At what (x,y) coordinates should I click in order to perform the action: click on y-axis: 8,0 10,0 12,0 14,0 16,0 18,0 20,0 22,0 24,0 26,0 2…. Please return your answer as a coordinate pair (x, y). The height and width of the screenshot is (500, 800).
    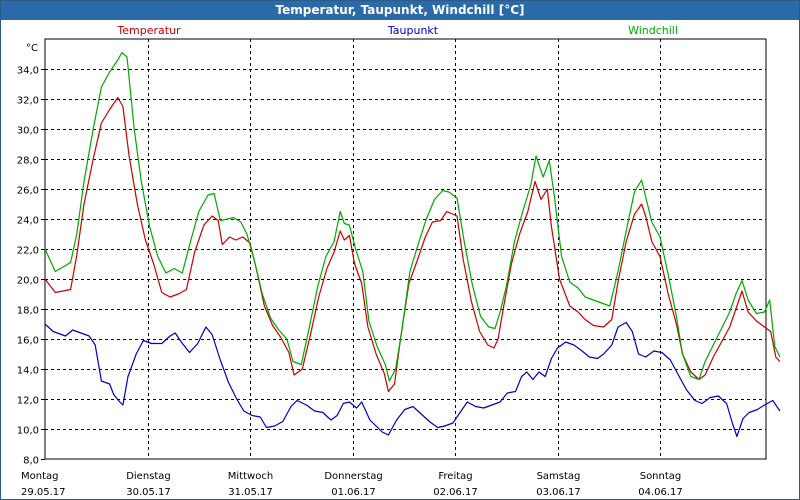
    Looking at the image, I should click on (31, 255).